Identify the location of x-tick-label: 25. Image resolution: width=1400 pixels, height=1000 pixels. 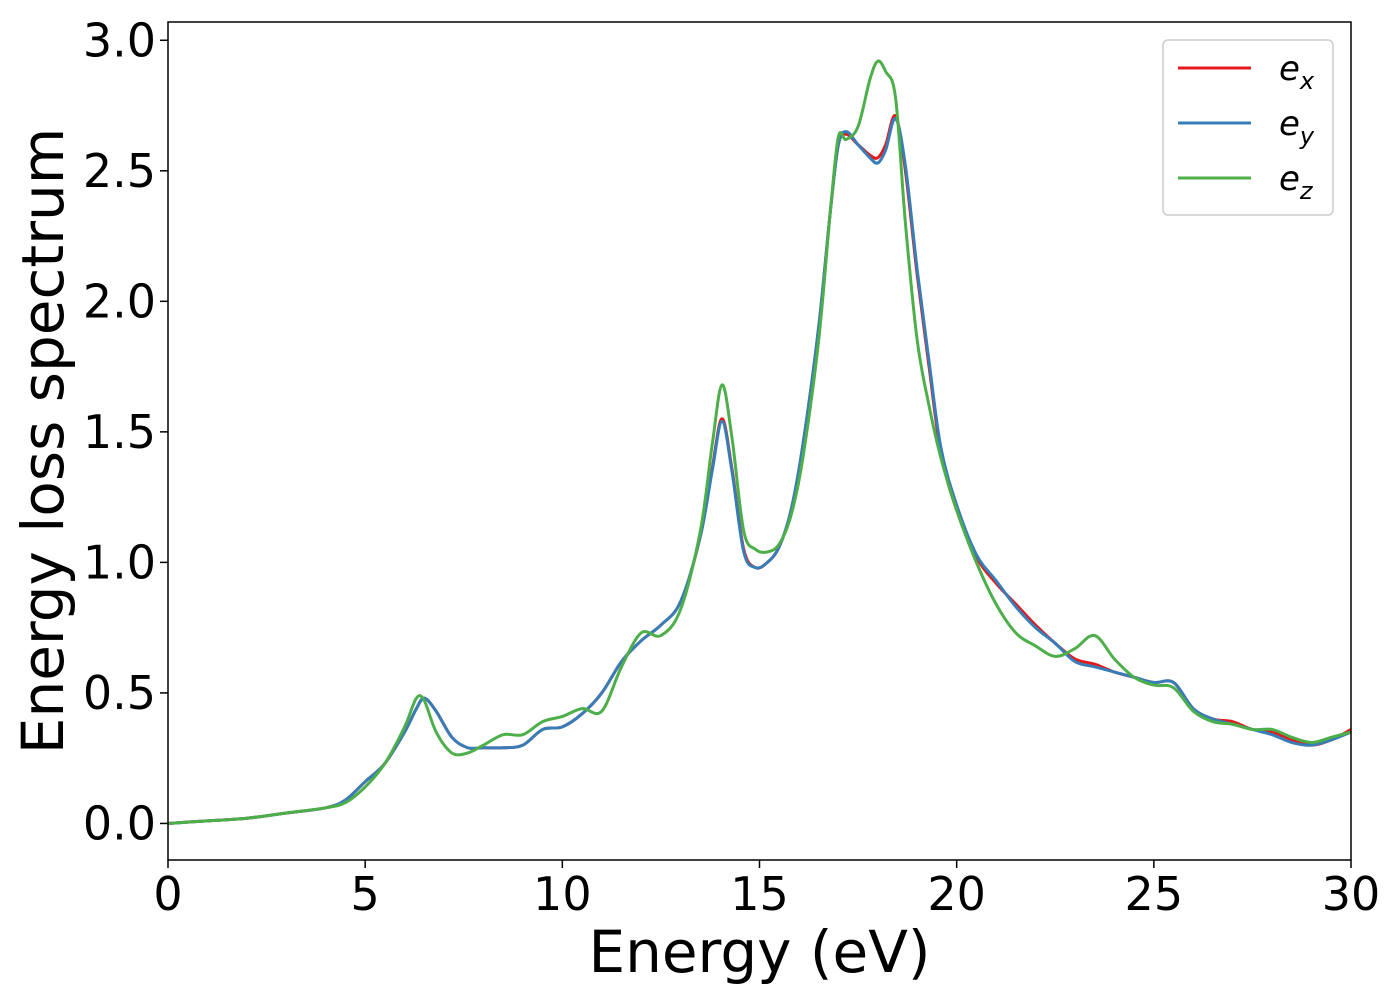
(1154, 894).